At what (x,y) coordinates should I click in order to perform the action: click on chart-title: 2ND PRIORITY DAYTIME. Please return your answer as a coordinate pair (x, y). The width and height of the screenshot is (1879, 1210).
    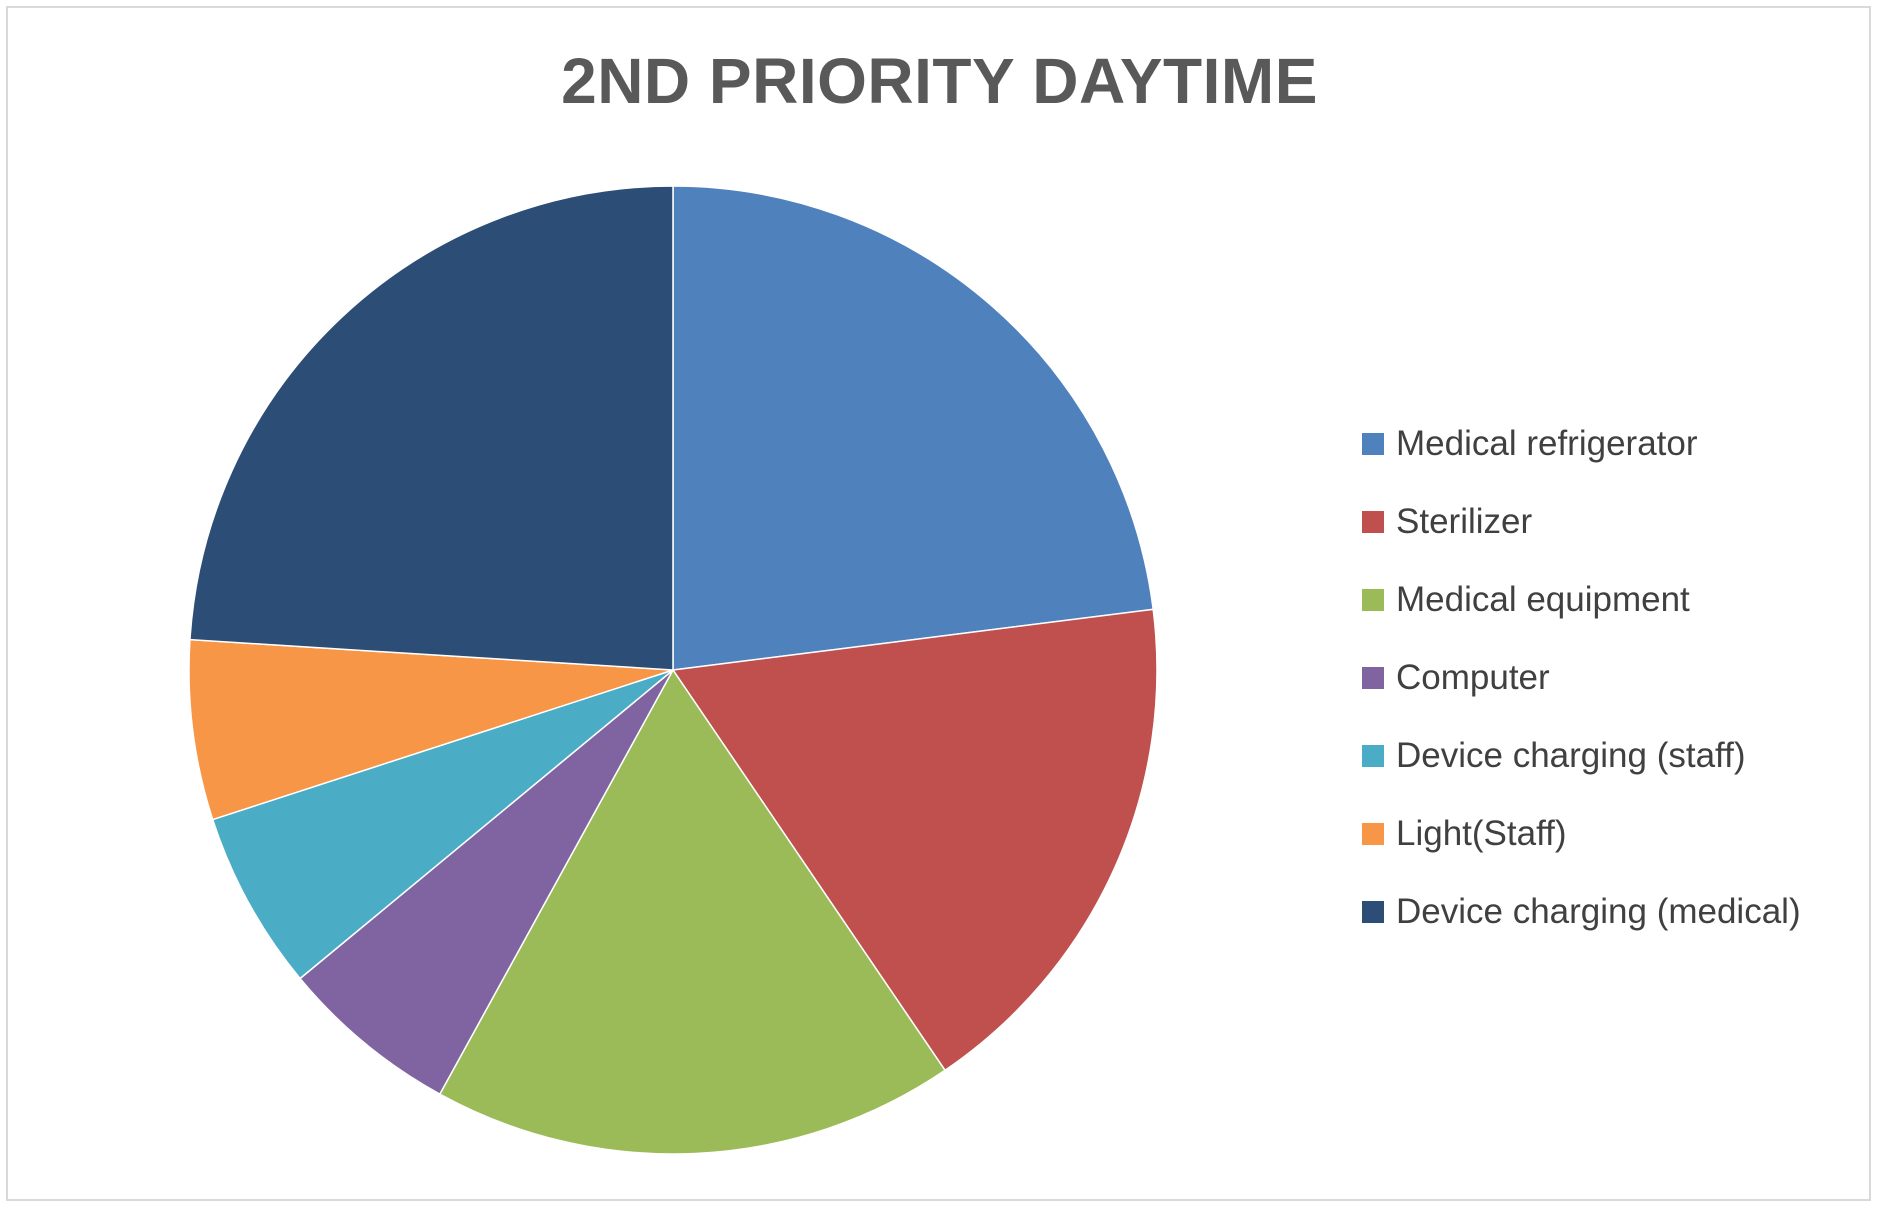
    Looking at the image, I should click on (939, 81).